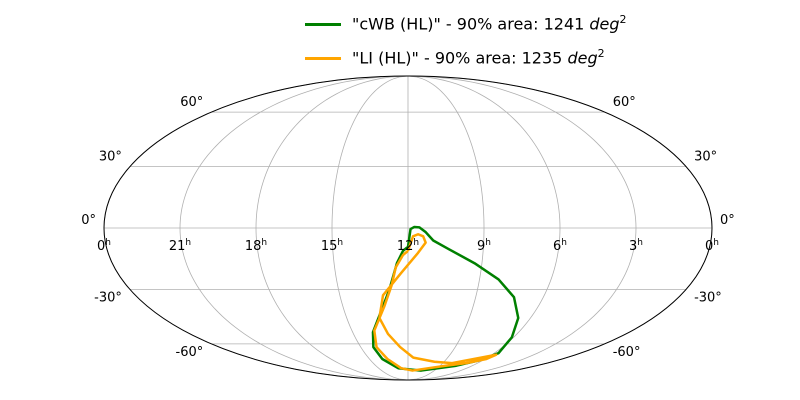 This screenshot has width=800, height=400. Describe the element at coordinates (705, 157) in the screenshot. I see `dec-tick-label-right: 30°` at that location.